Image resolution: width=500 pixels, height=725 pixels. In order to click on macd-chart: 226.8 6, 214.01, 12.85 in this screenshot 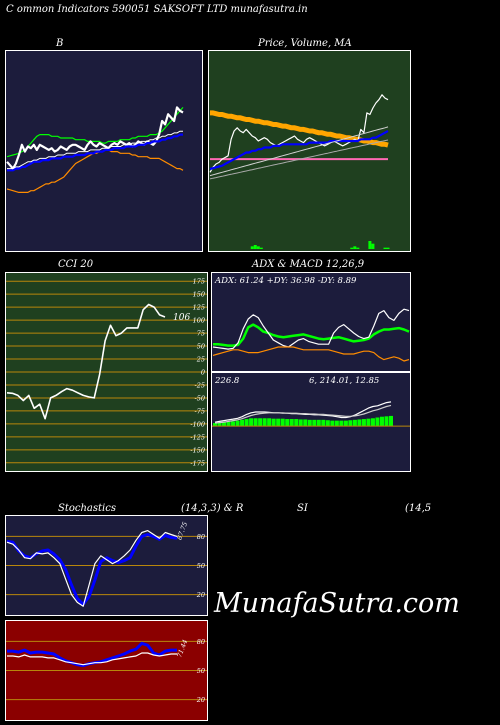, I will do `click(311, 422)`.